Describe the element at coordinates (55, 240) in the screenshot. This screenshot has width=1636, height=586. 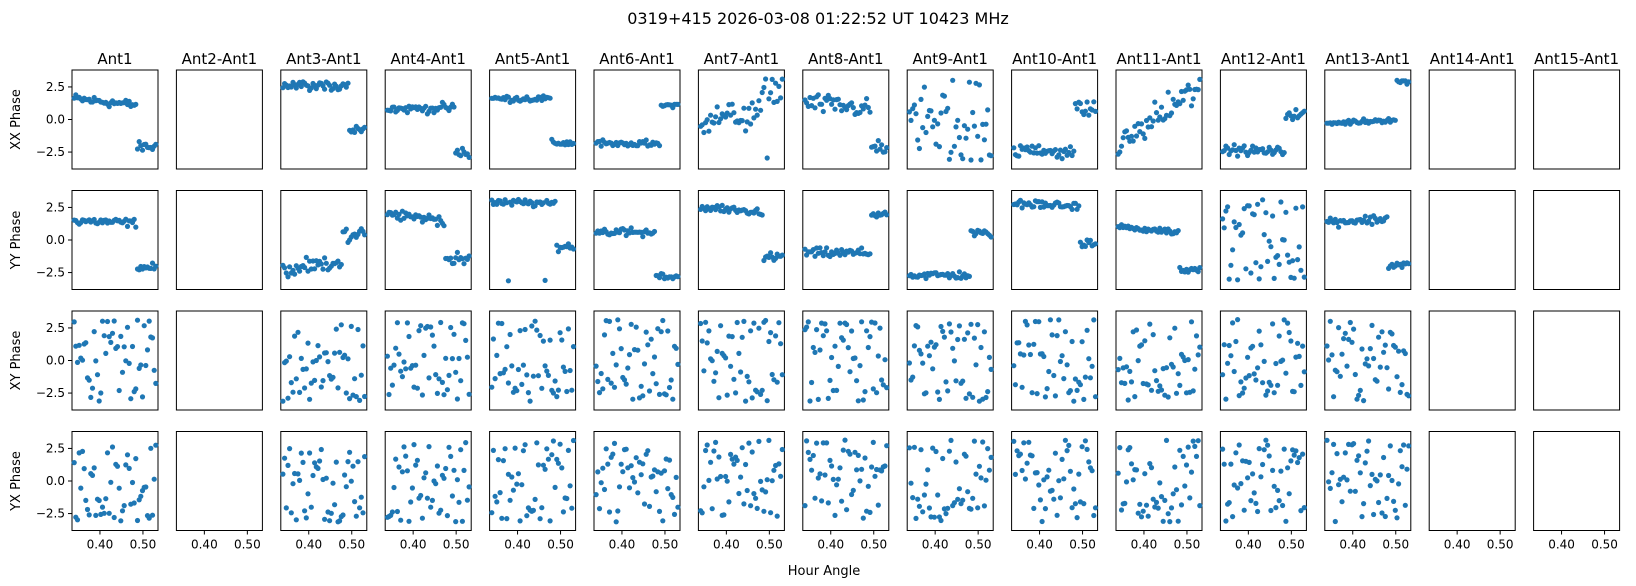
I see `y-tick-label: 0.0` at that location.